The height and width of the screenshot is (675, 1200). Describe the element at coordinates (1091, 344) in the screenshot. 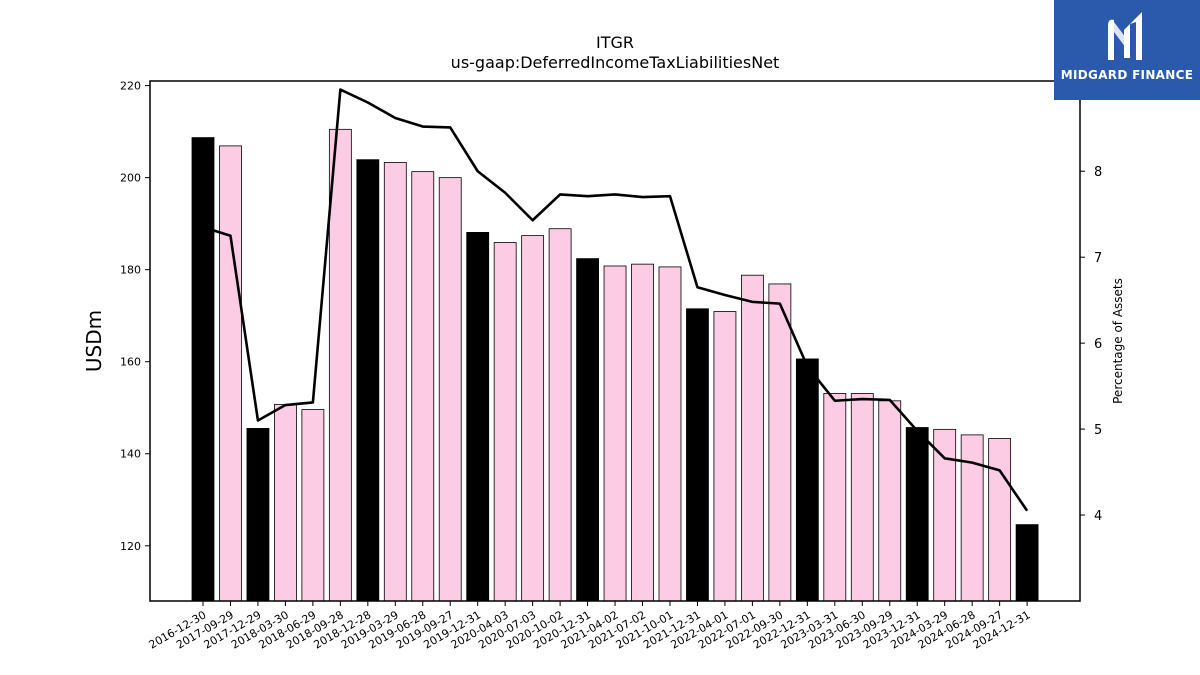

I see `y-axis-right: 4 5 6 7 8` at that location.